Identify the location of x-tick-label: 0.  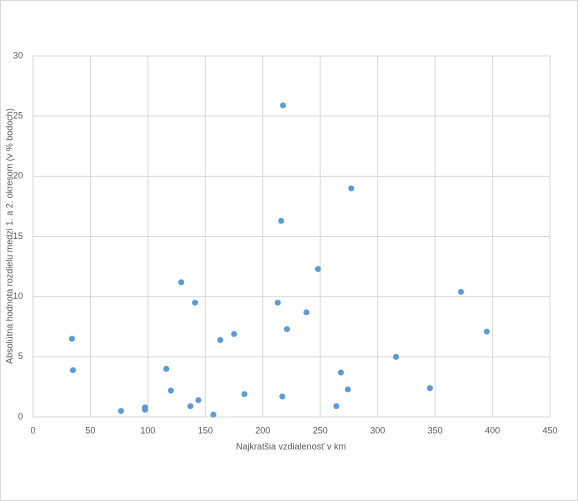
(32, 430).